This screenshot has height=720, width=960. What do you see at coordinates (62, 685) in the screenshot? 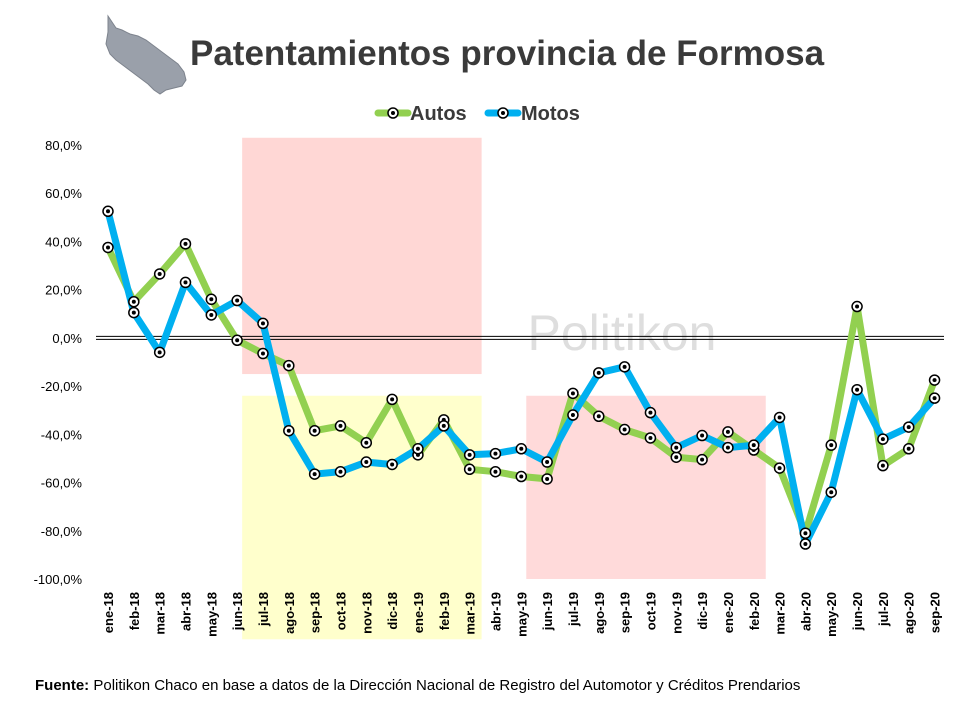
I see `source-label: Fuente:` at bounding box center [62, 685].